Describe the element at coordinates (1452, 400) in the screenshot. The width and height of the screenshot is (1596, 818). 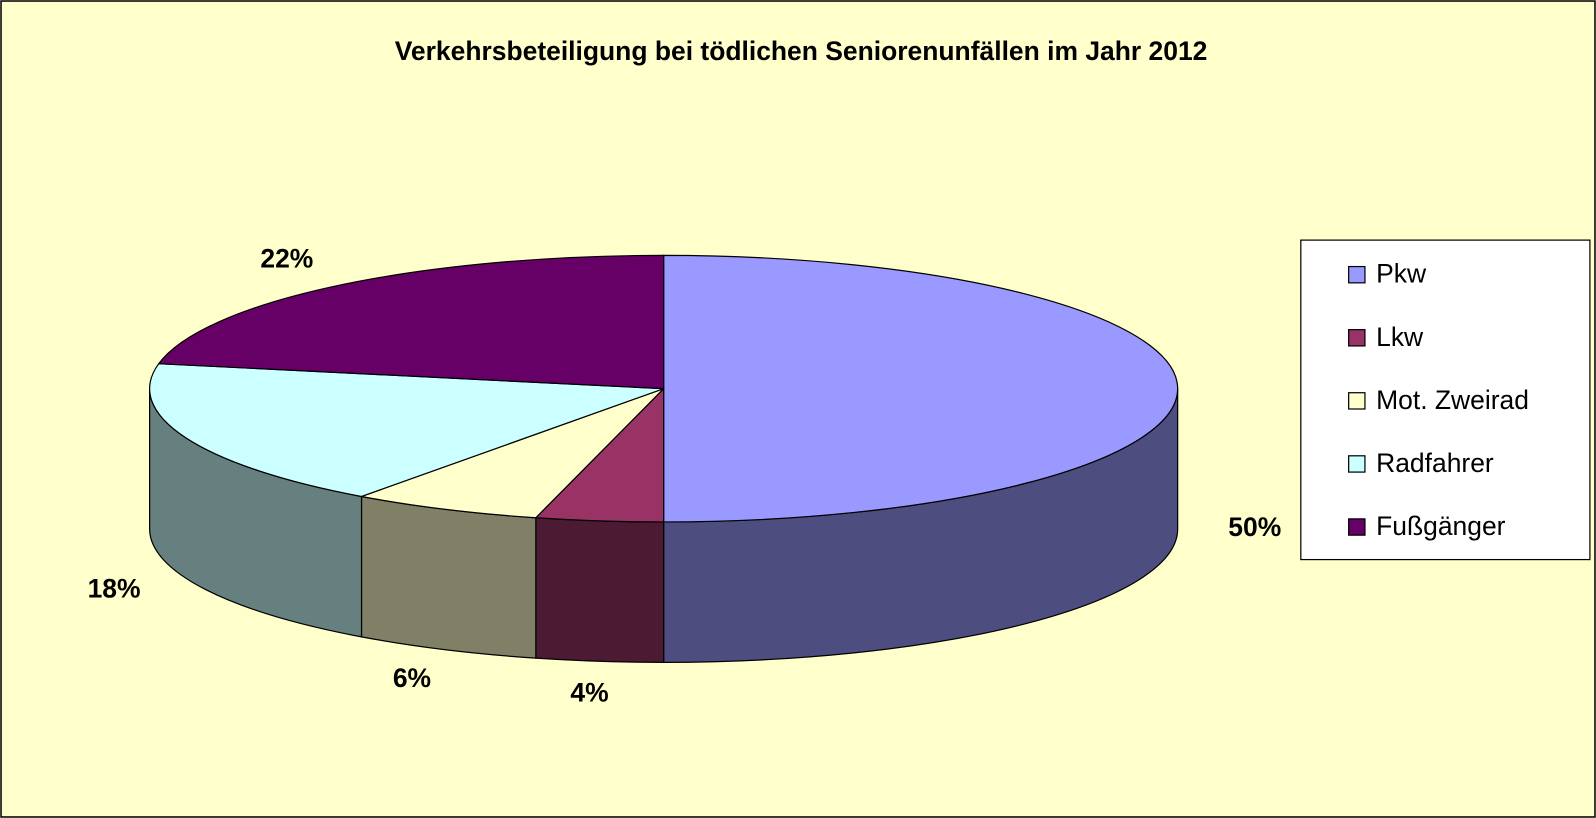
I see `legend-label: Mot. Zweirad` at that location.